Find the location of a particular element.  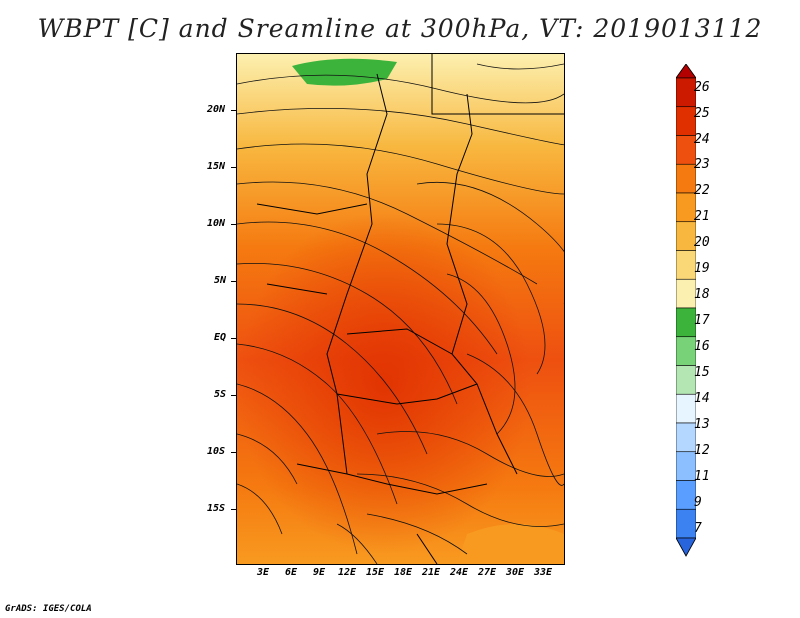

colorbar-label-22: 22 is located at coordinates (702, 190).